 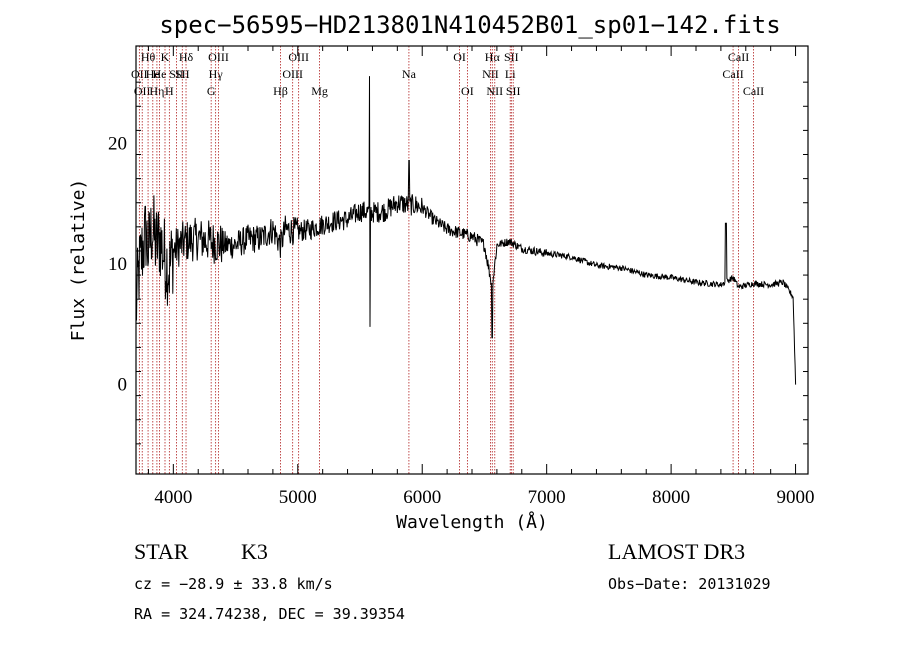 I want to click on y-axis-label: Flux (relative), so click(x=78, y=260).